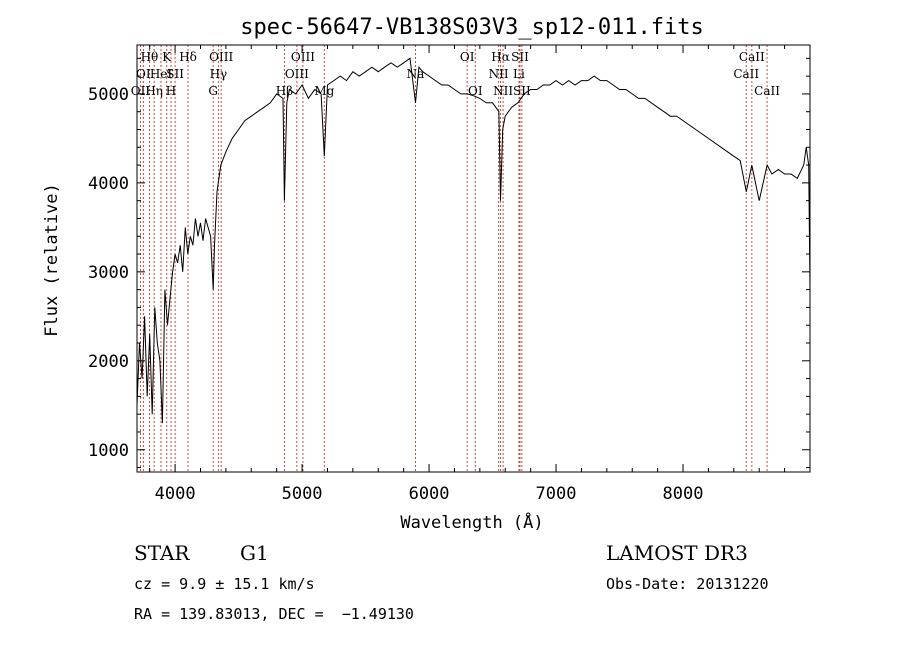 The width and height of the screenshot is (900, 649). What do you see at coordinates (141, 91) in the screenshot?
I see `line-marker-label: OII` at bounding box center [141, 91].